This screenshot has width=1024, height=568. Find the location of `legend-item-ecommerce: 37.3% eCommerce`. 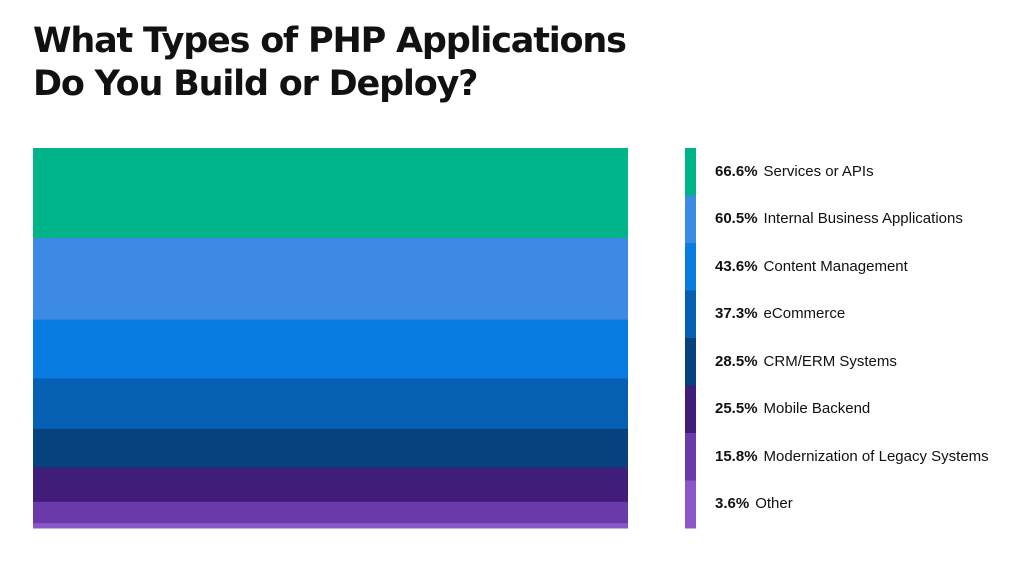

legend-item-ecommerce: 37.3% eCommerce is located at coordinates (780, 314).